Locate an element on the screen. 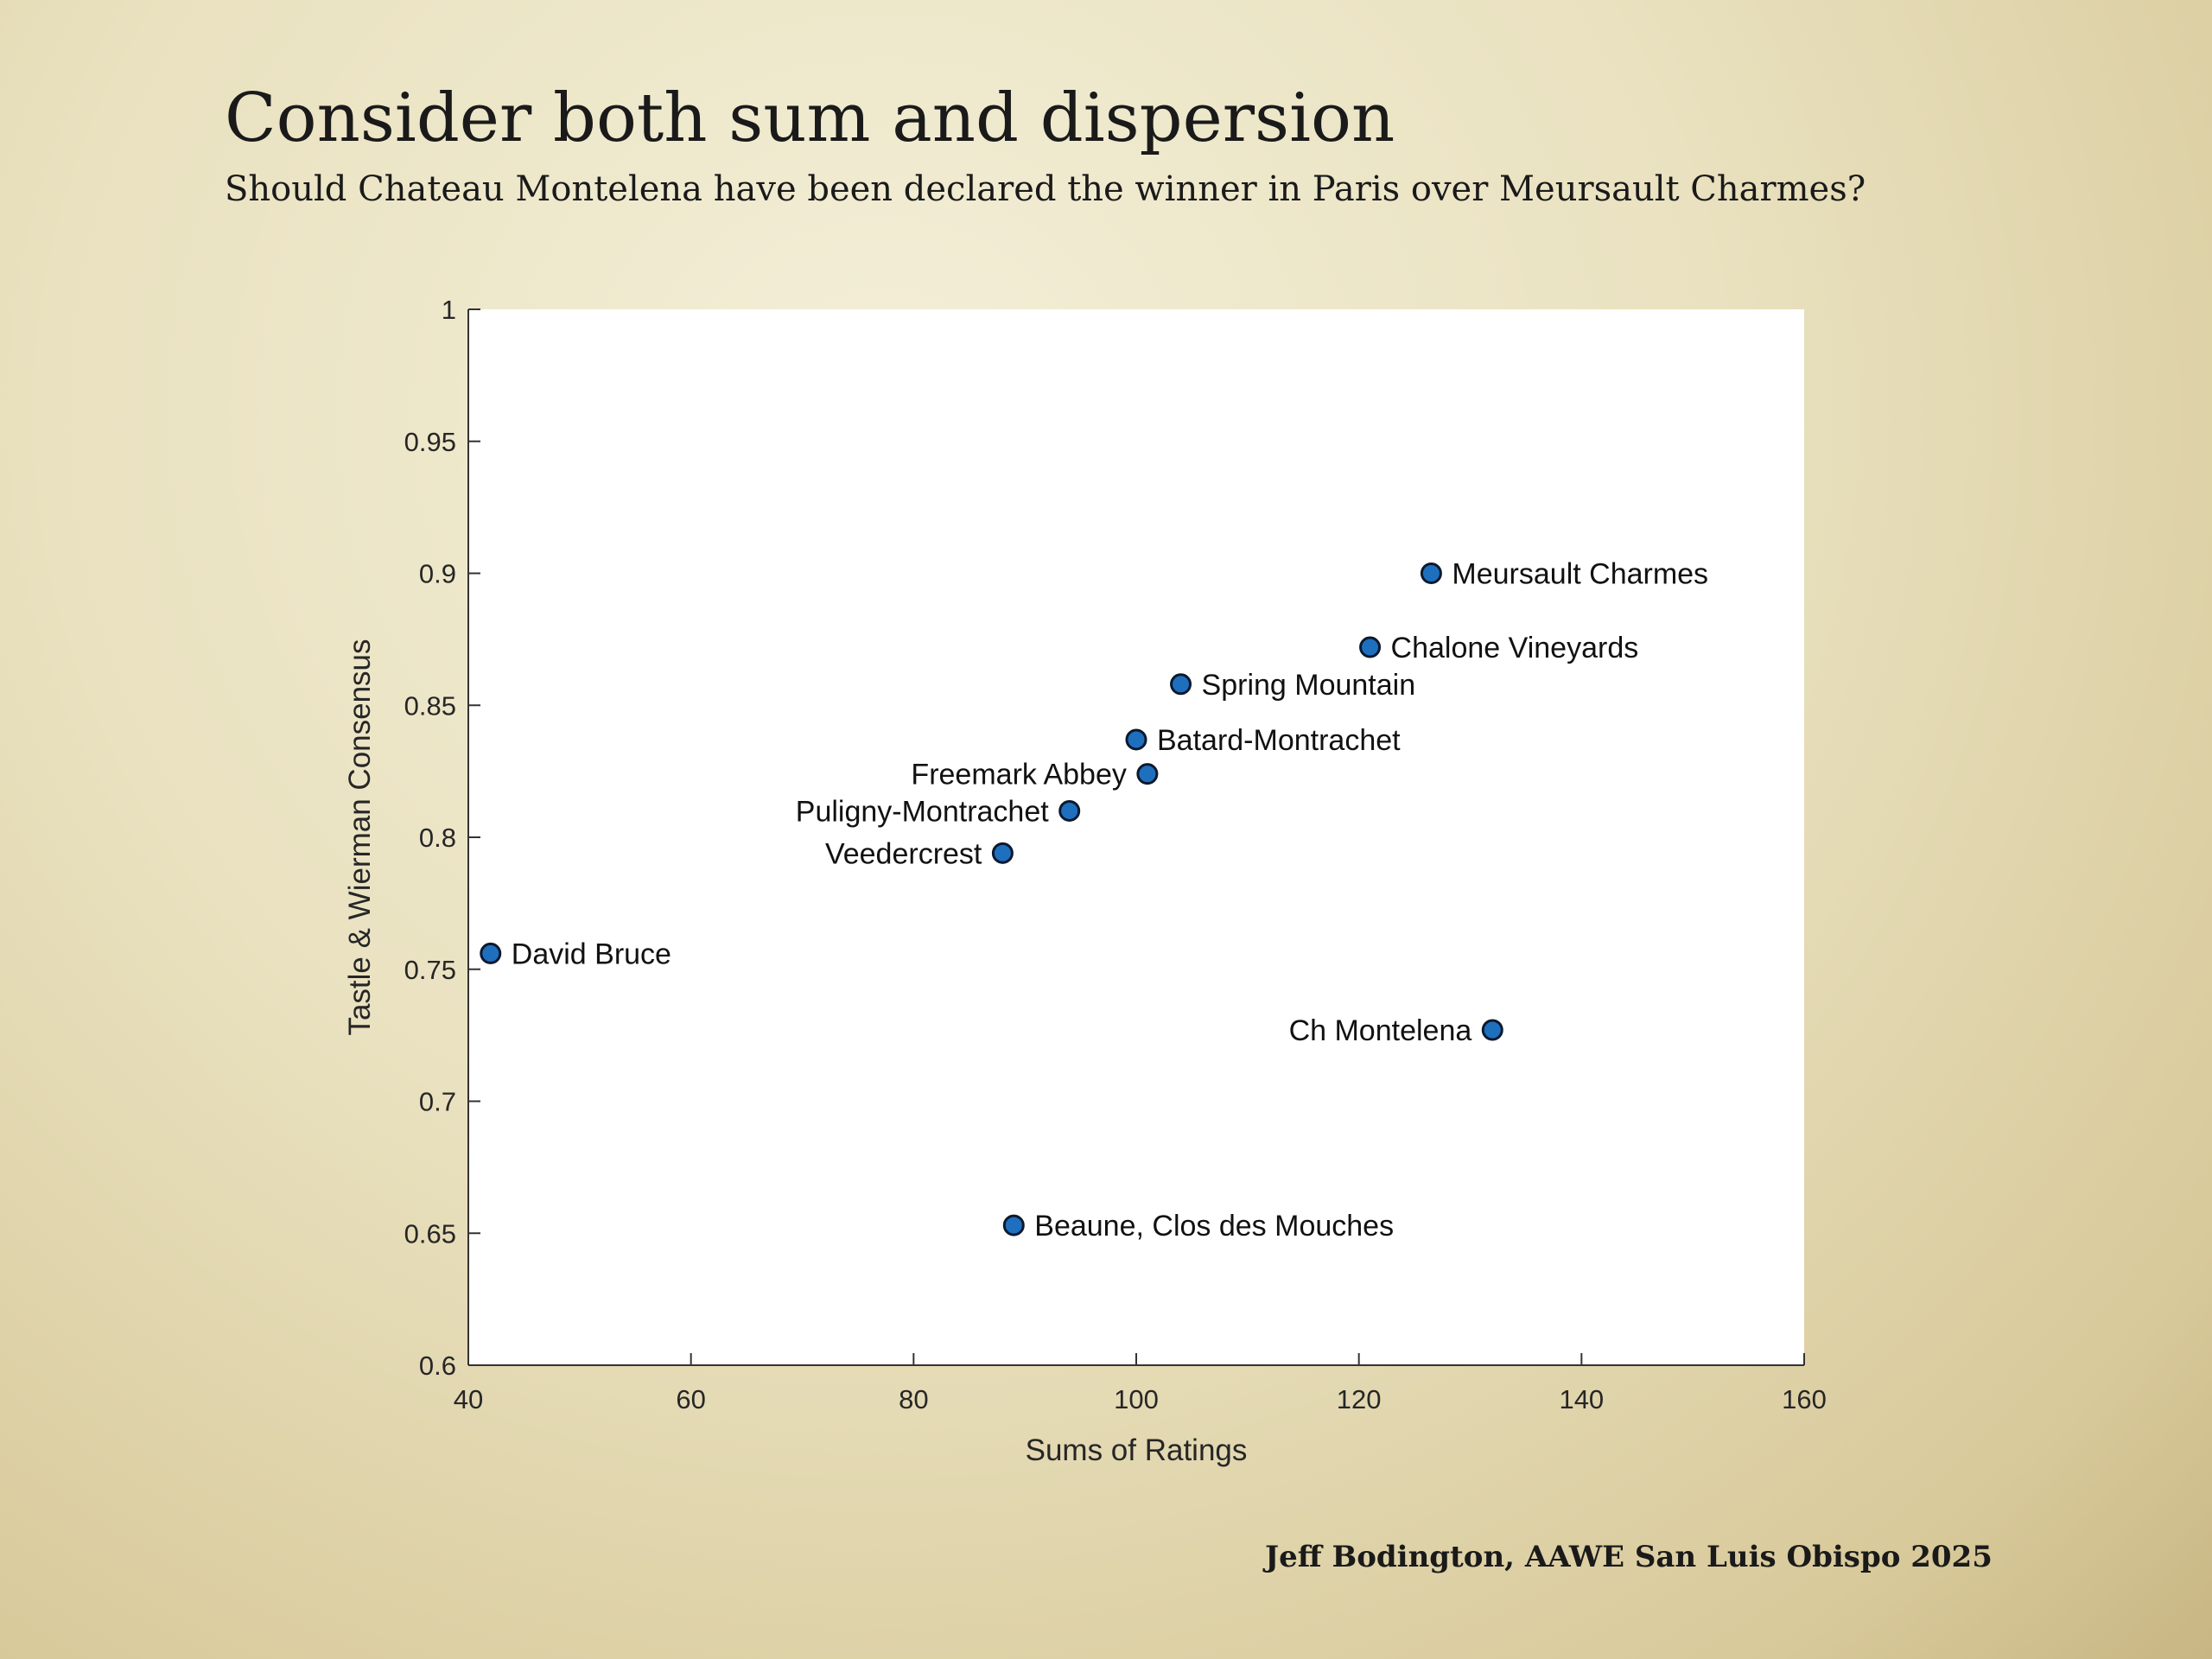 The image size is (2212, 1659). data-point-label: Puligny-Montrachet is located at coordinates (922, 811).